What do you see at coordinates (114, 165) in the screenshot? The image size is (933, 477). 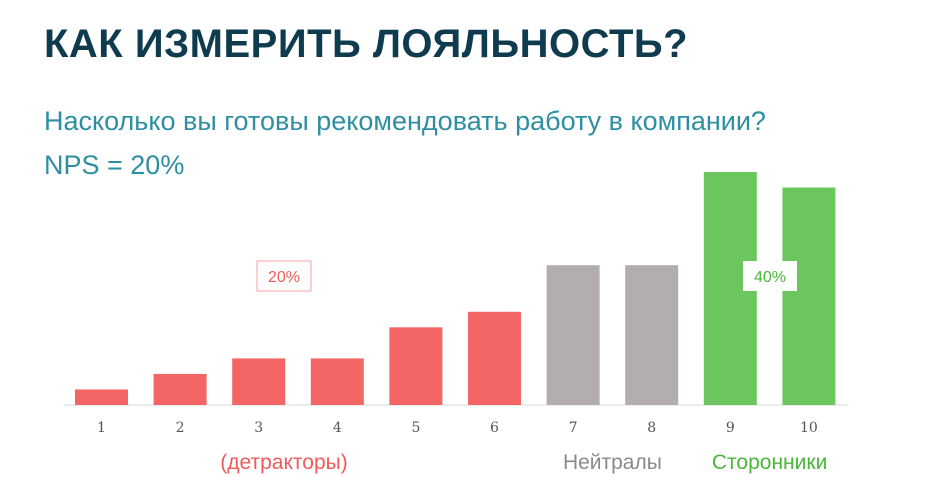 I see `nps-value: NPS = 20%` at bounding box center [114, 165].